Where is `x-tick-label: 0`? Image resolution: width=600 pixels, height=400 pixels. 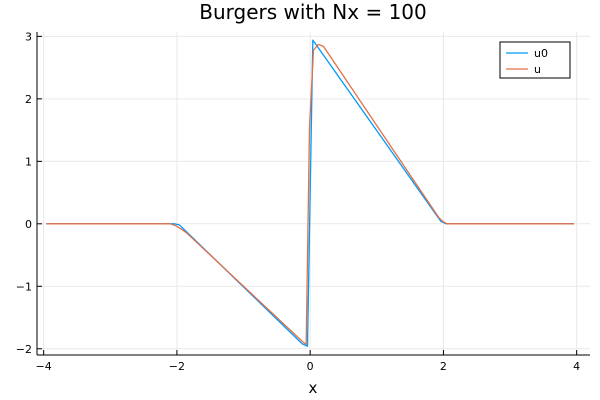
x-tick-label: 0 is located at coordinates (310, 366).